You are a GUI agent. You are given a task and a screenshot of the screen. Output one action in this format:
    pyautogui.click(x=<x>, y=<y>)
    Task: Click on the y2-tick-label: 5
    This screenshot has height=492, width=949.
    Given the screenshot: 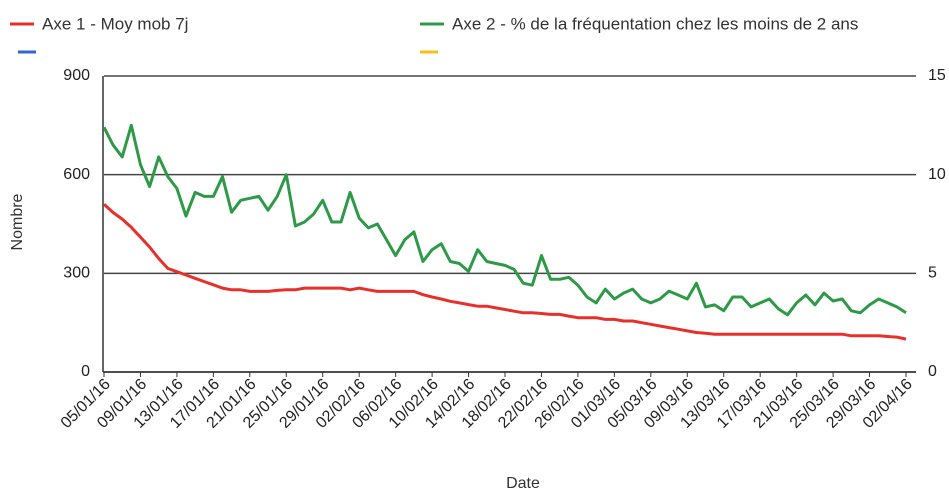 What is the action you would take?
    pyautogui.click(x=932, y=273)
    